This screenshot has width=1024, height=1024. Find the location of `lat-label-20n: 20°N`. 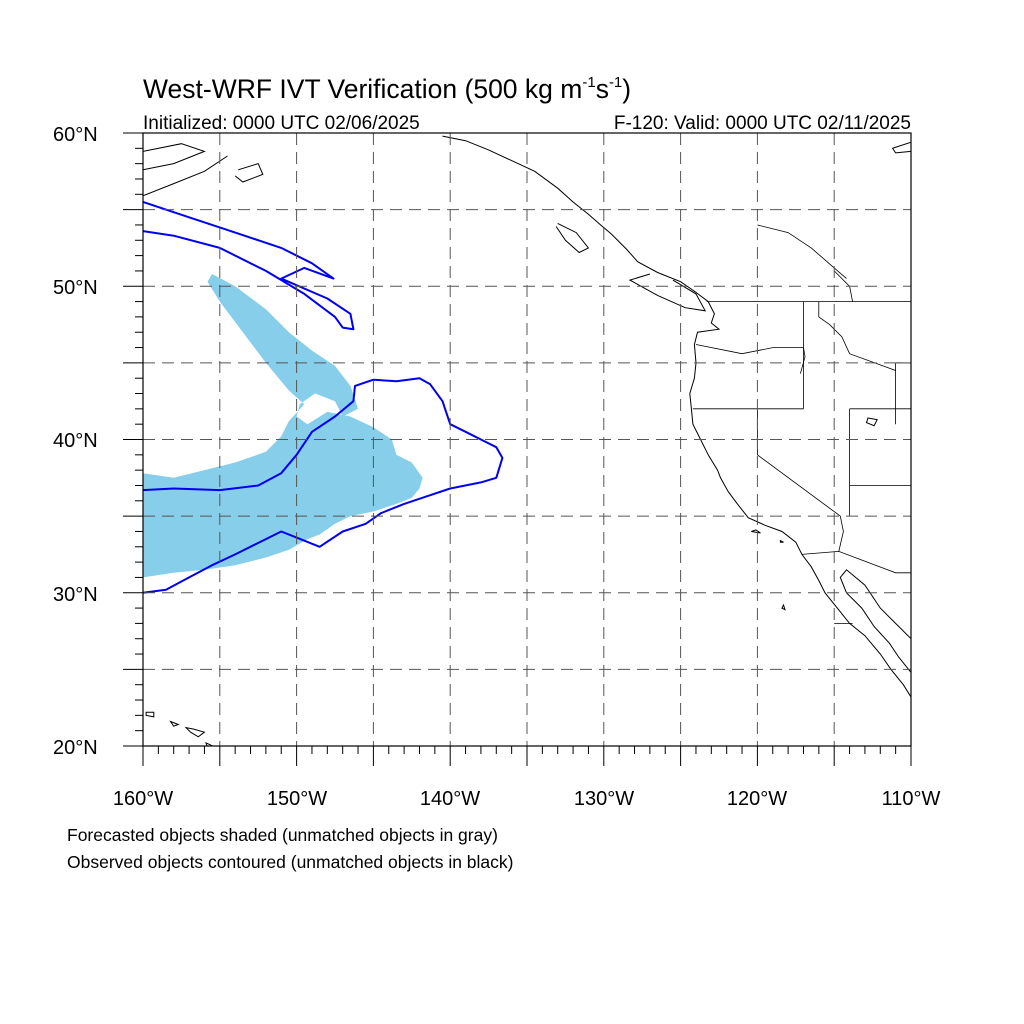

lat-label-20n: 20°N is located at coordinates (75, 748).